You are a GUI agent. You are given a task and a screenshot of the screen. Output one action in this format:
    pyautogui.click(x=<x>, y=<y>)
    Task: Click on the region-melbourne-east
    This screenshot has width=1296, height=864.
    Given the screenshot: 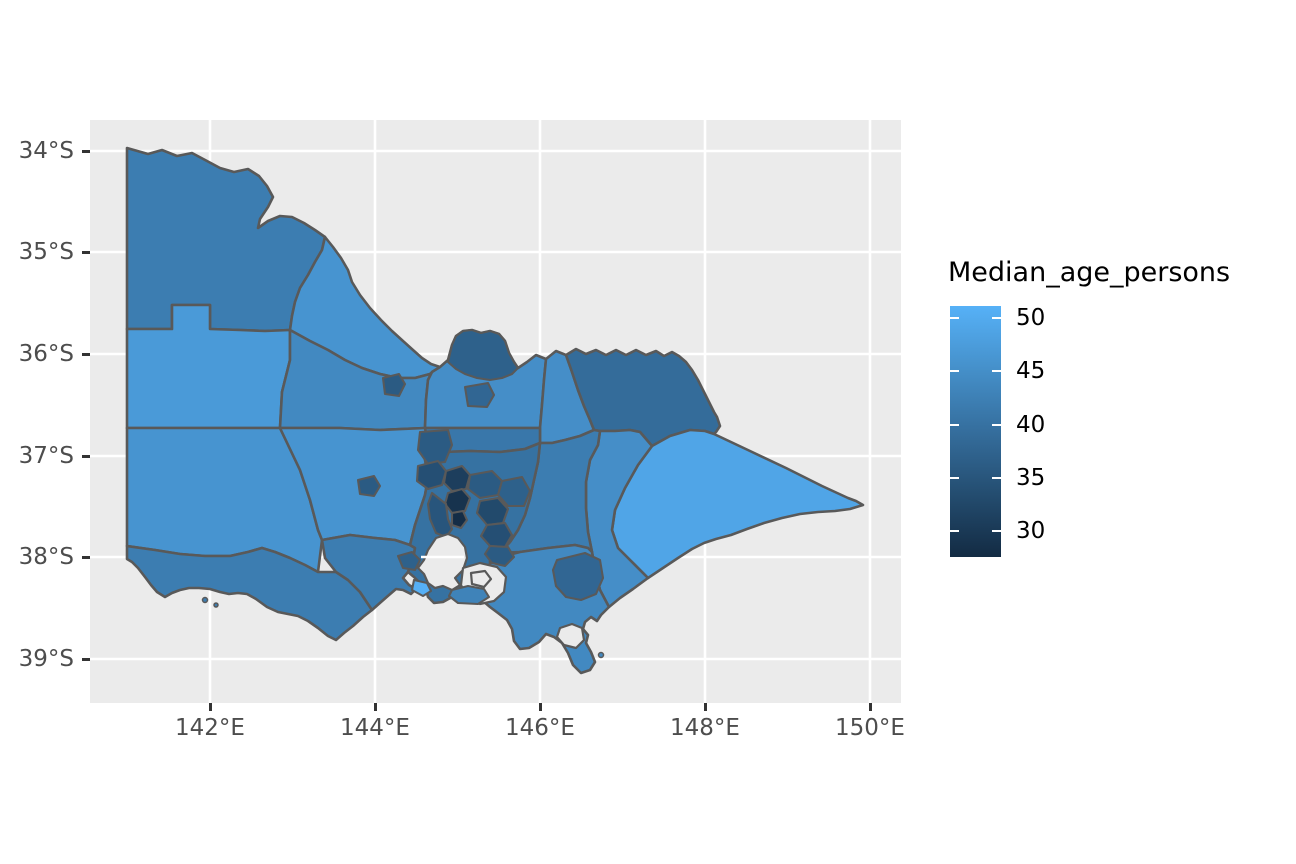 What is the action you would take?
    pyautogui.click(x=485, y=484)
    